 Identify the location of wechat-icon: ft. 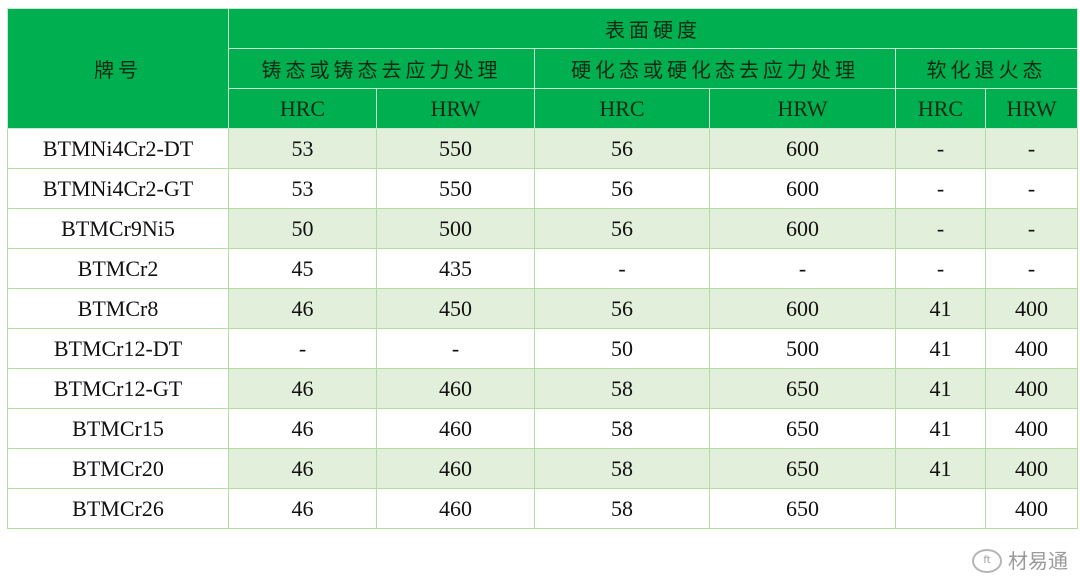
(987, 561).